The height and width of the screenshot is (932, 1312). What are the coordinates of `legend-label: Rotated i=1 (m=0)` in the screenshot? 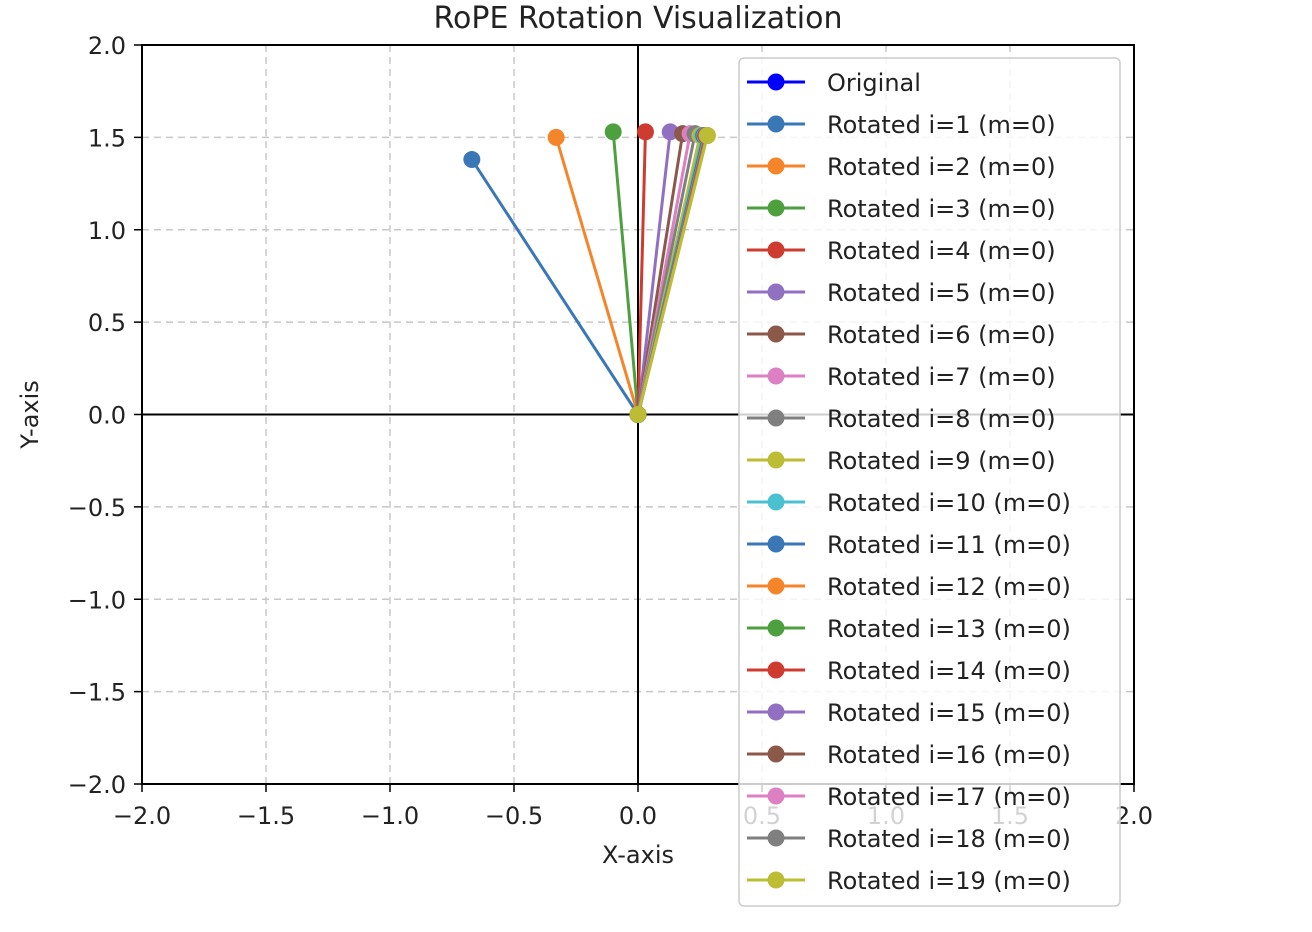 It's located at (941, 125).